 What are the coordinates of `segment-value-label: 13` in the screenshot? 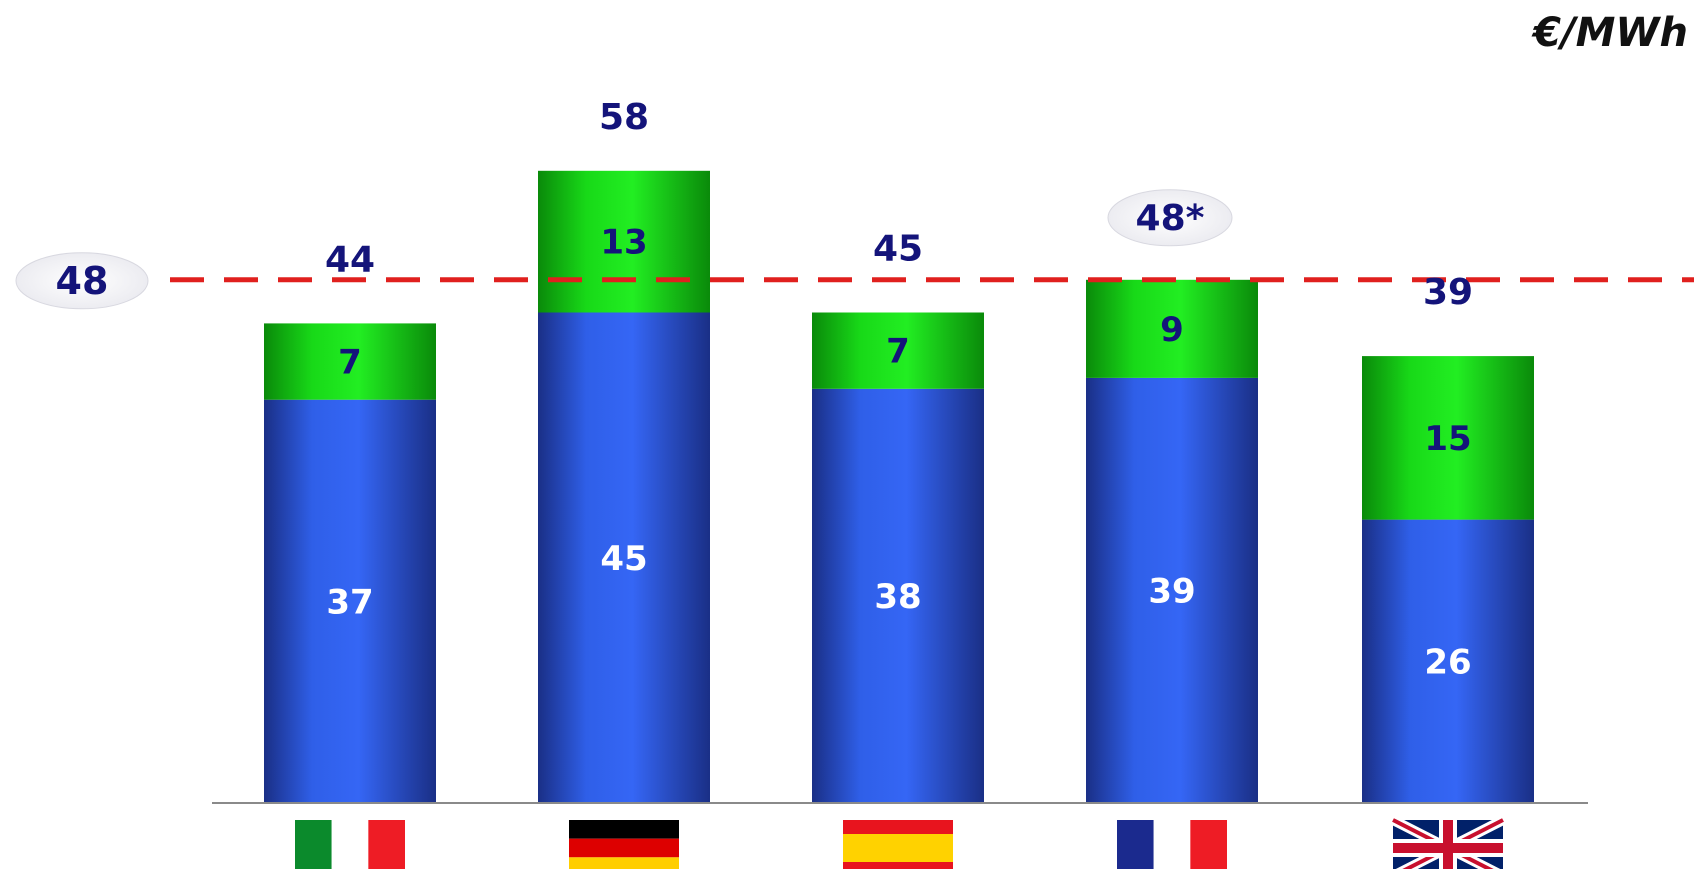 It's located at (623, 243).